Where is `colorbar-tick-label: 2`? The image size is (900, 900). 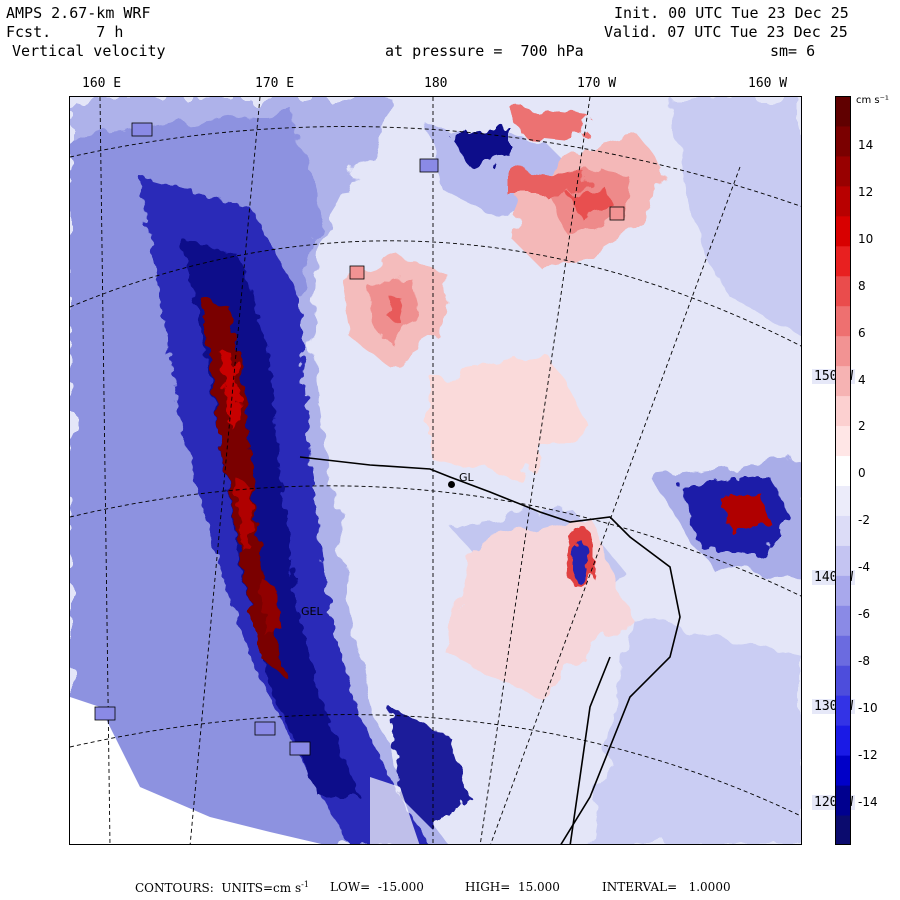
colorbar-tick-label: 2 is located at coordinates (862, 426).